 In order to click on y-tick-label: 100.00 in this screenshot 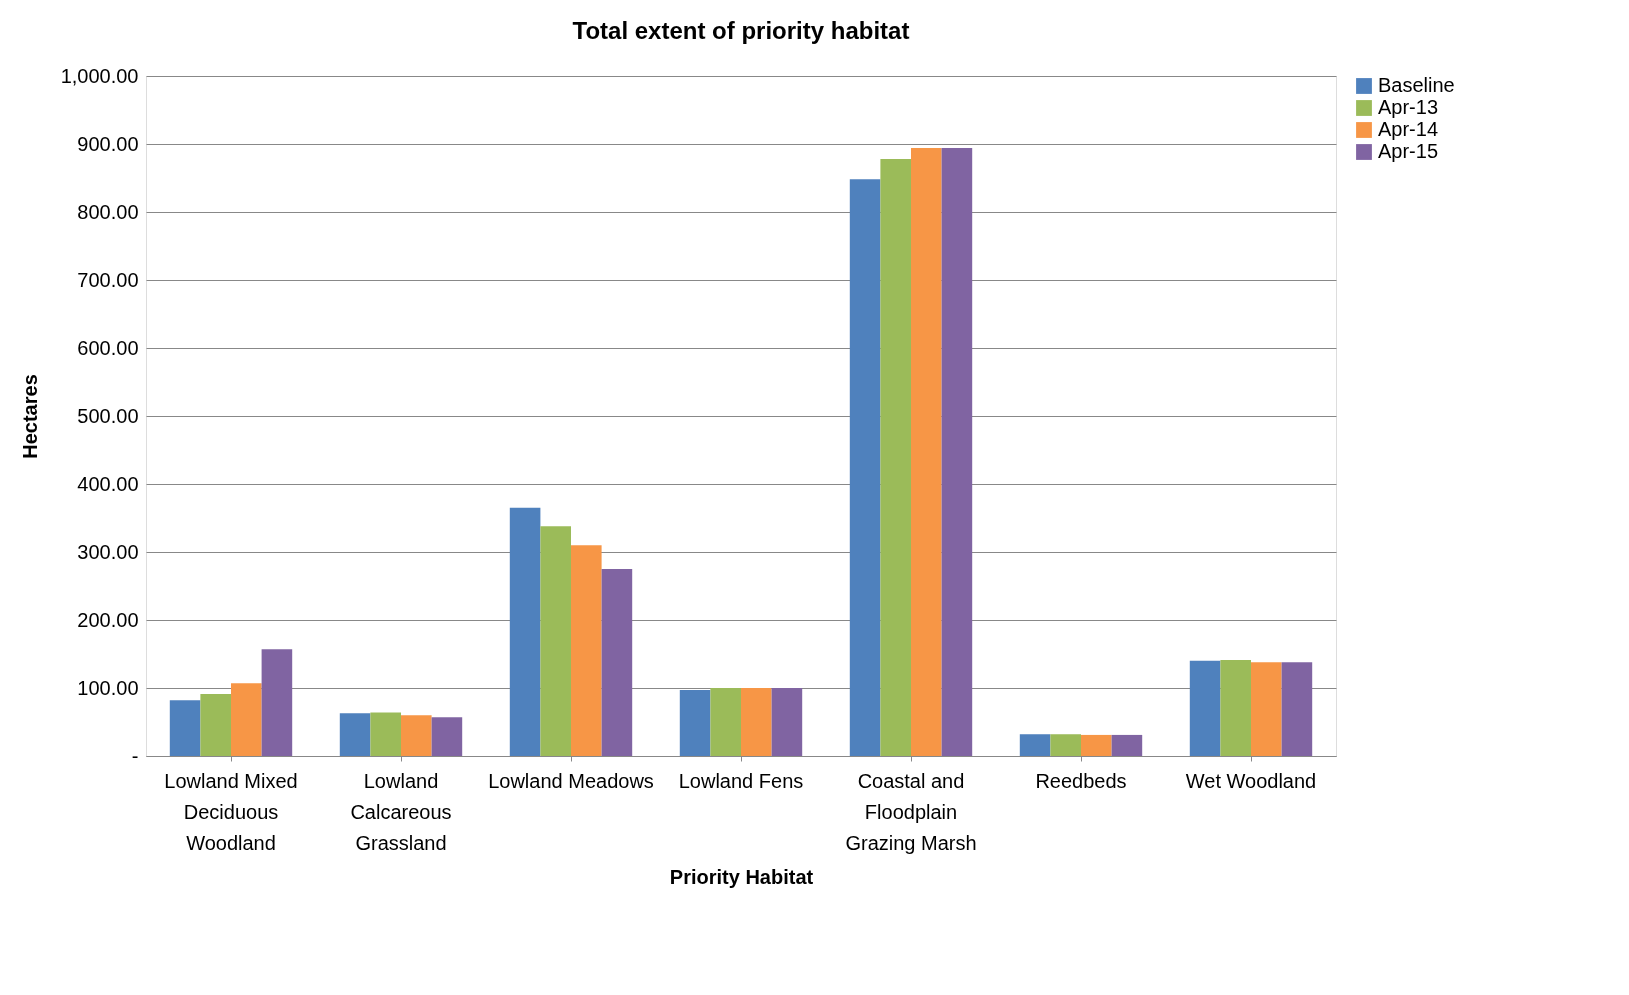, I will do `click(108, 687)`.